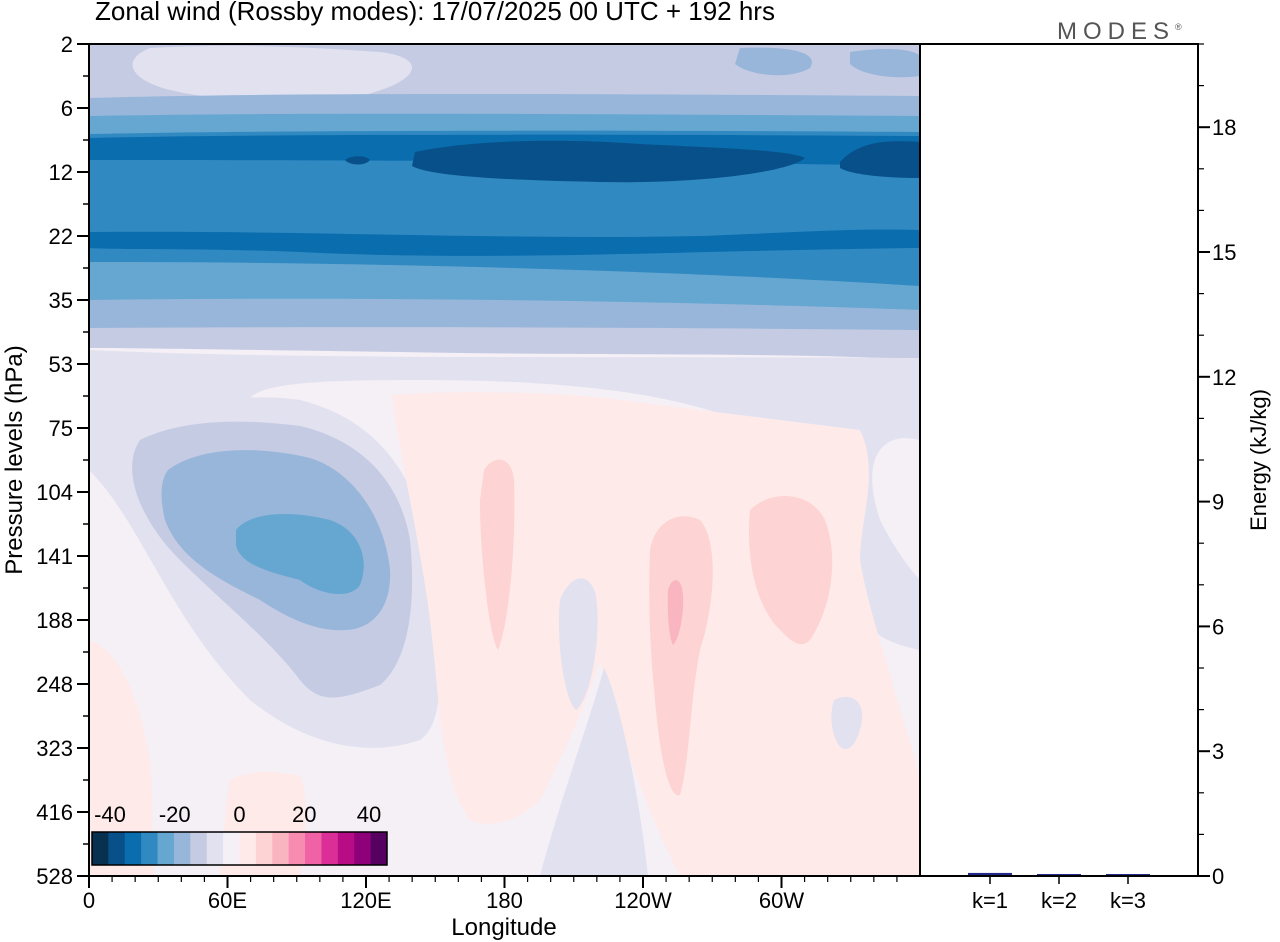 The height and width of the screenshot is (942, 1280). I want to click on x-tick-label: 180, so click(504, 900).